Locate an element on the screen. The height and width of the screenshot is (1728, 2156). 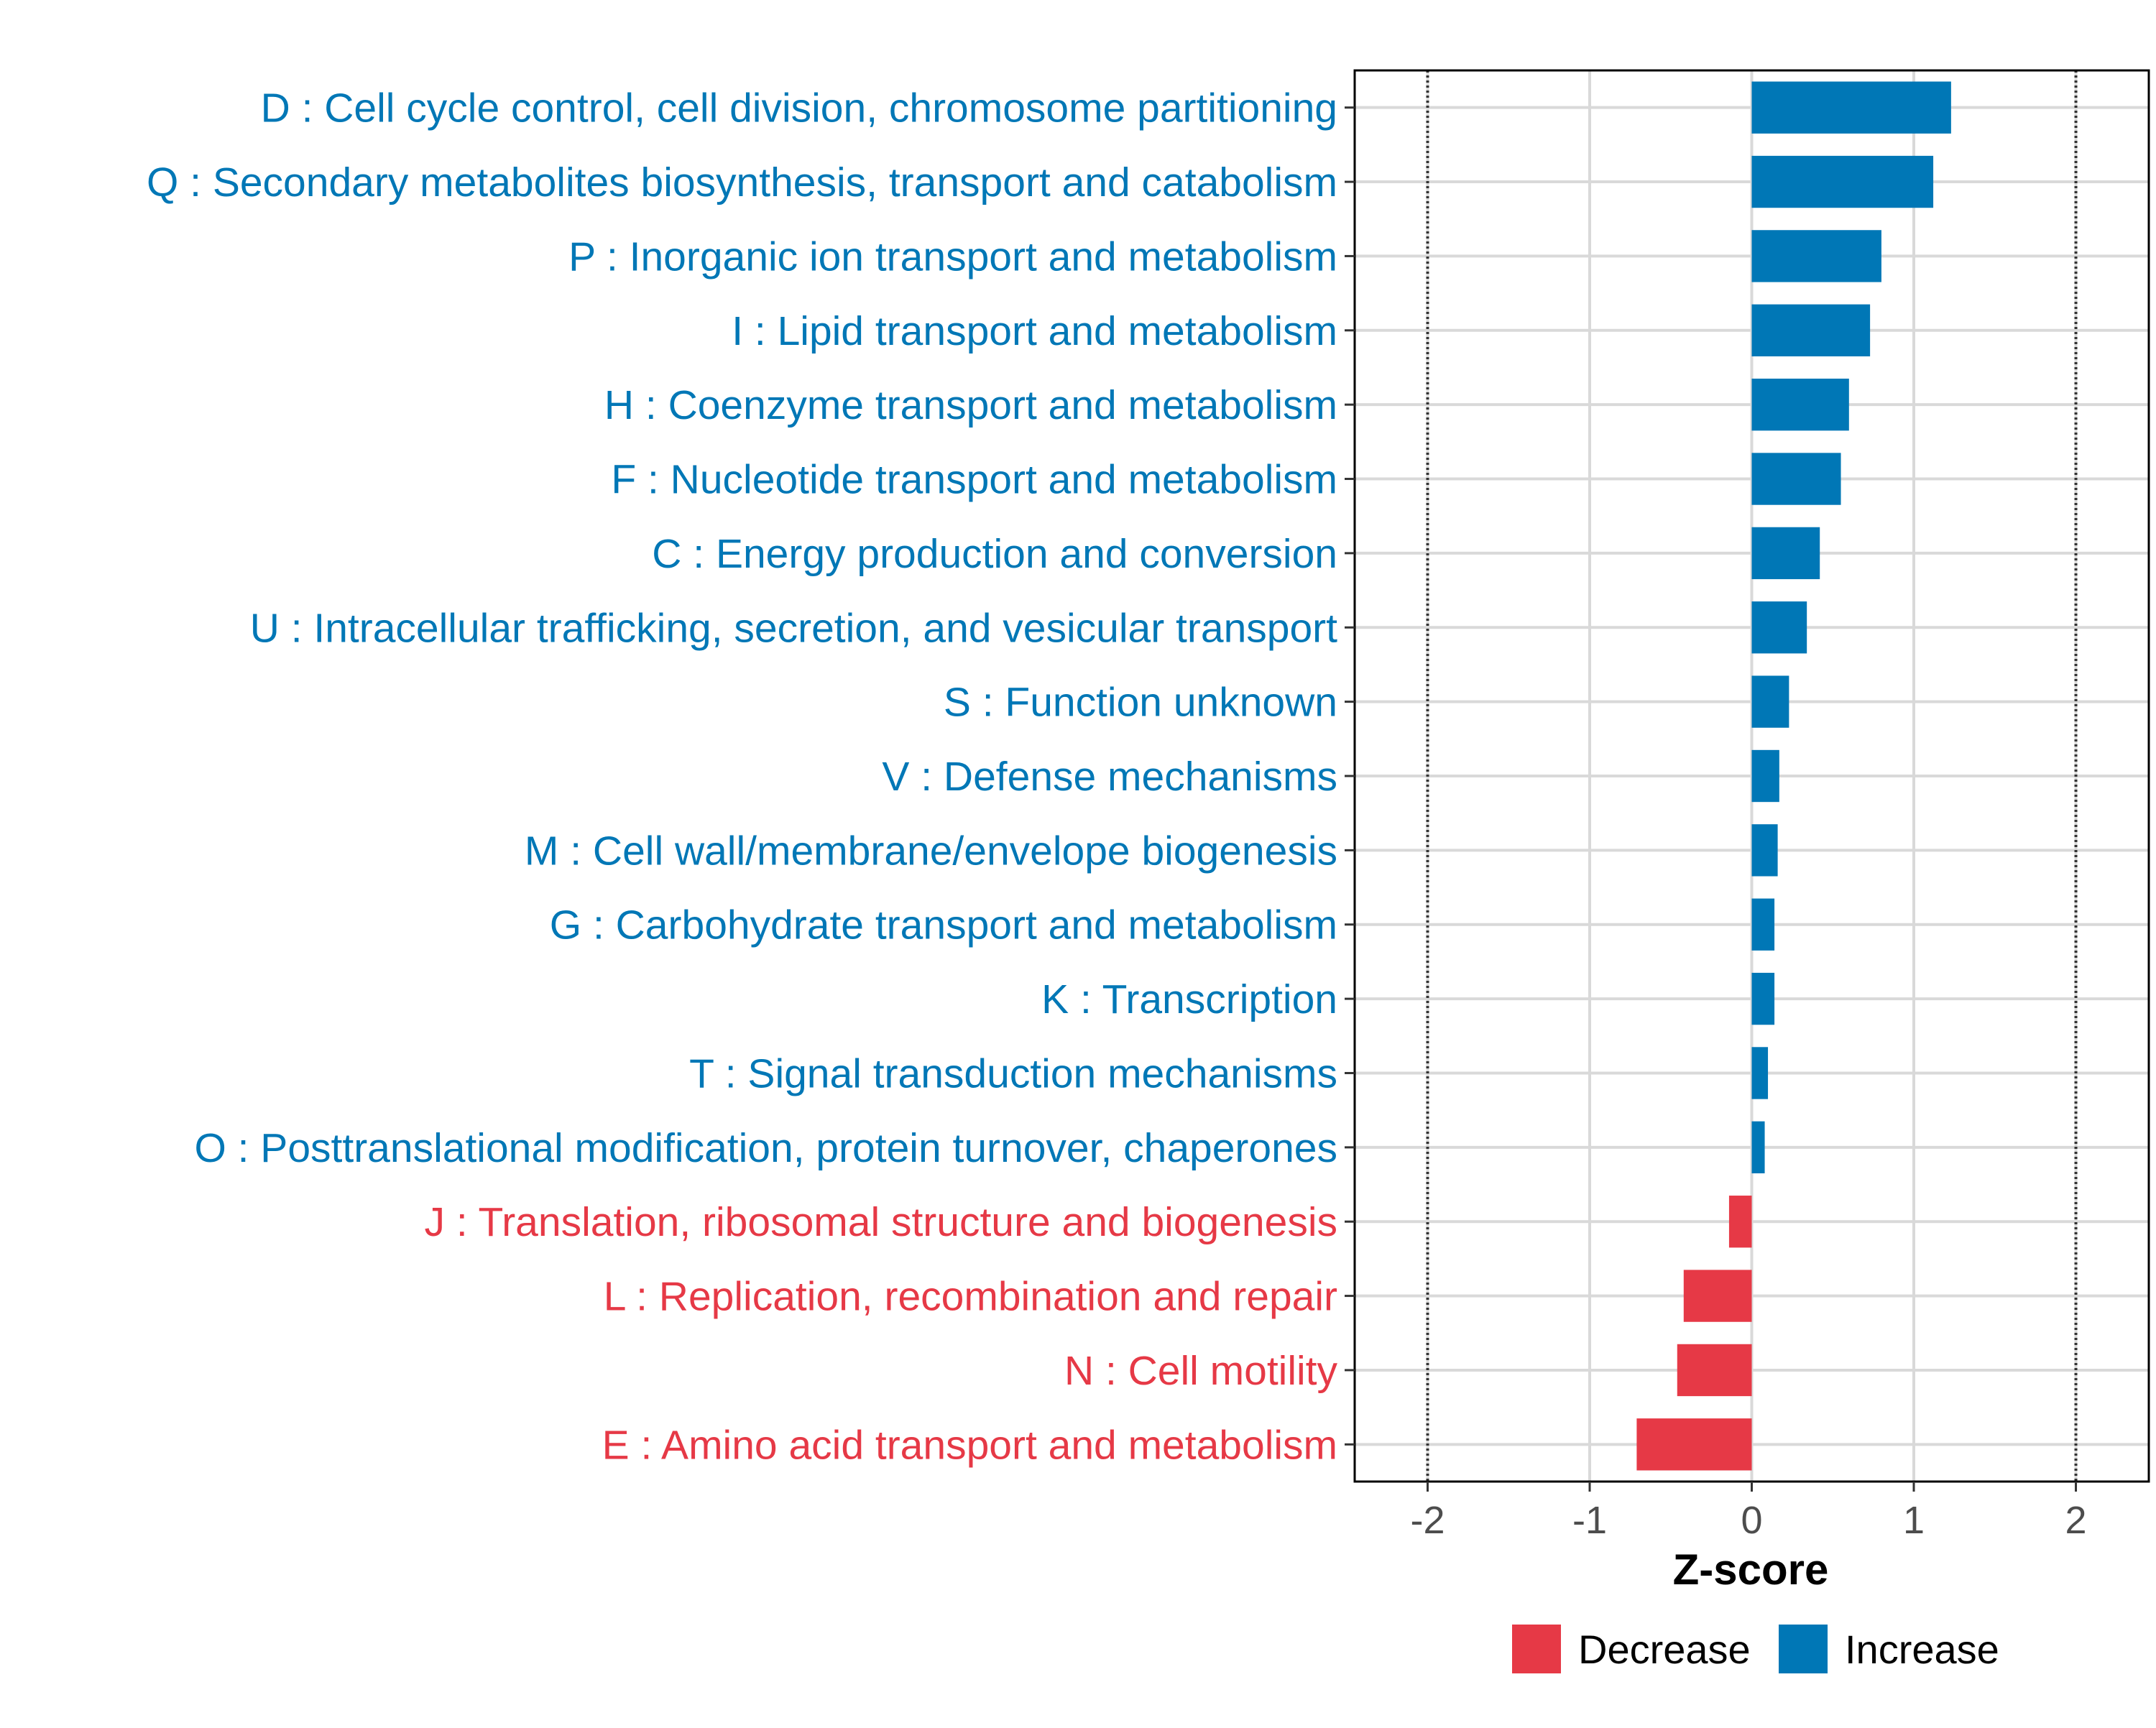
category-label: T : Signal transduction mechanisms is located at coordinates (1013, 1073).